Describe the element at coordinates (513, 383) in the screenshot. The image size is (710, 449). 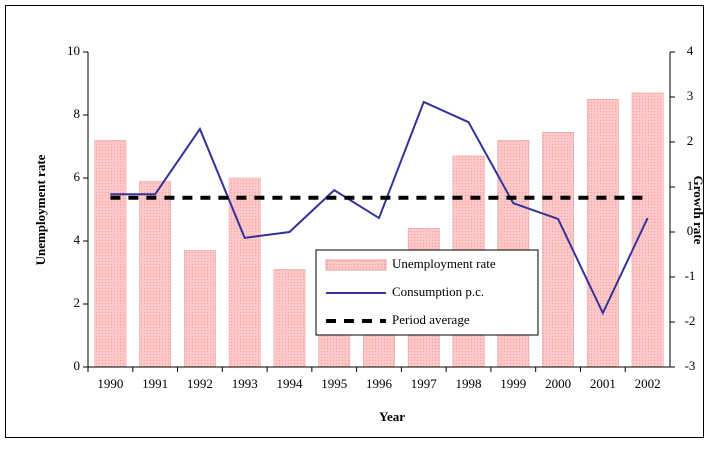
I see `x-tick-label: 1999` at that location.